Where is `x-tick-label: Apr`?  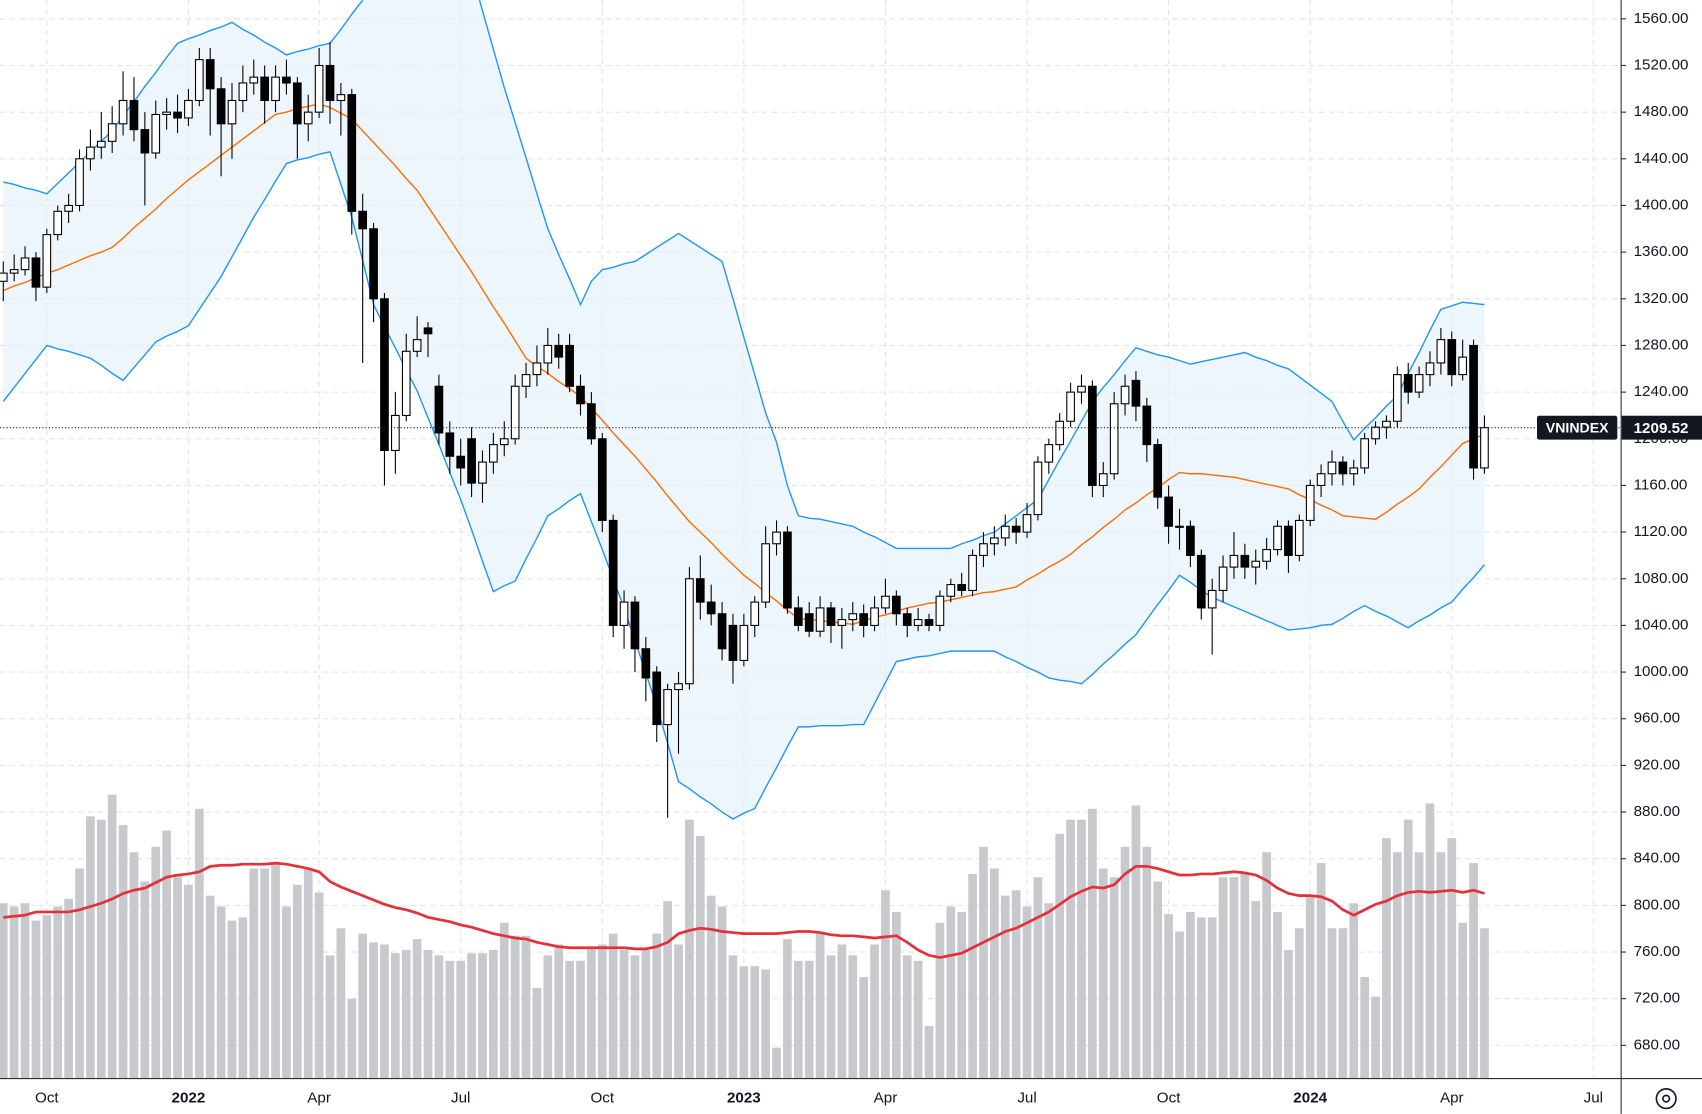 x-tick-label: Apr is located at coordinates (886, 1098).